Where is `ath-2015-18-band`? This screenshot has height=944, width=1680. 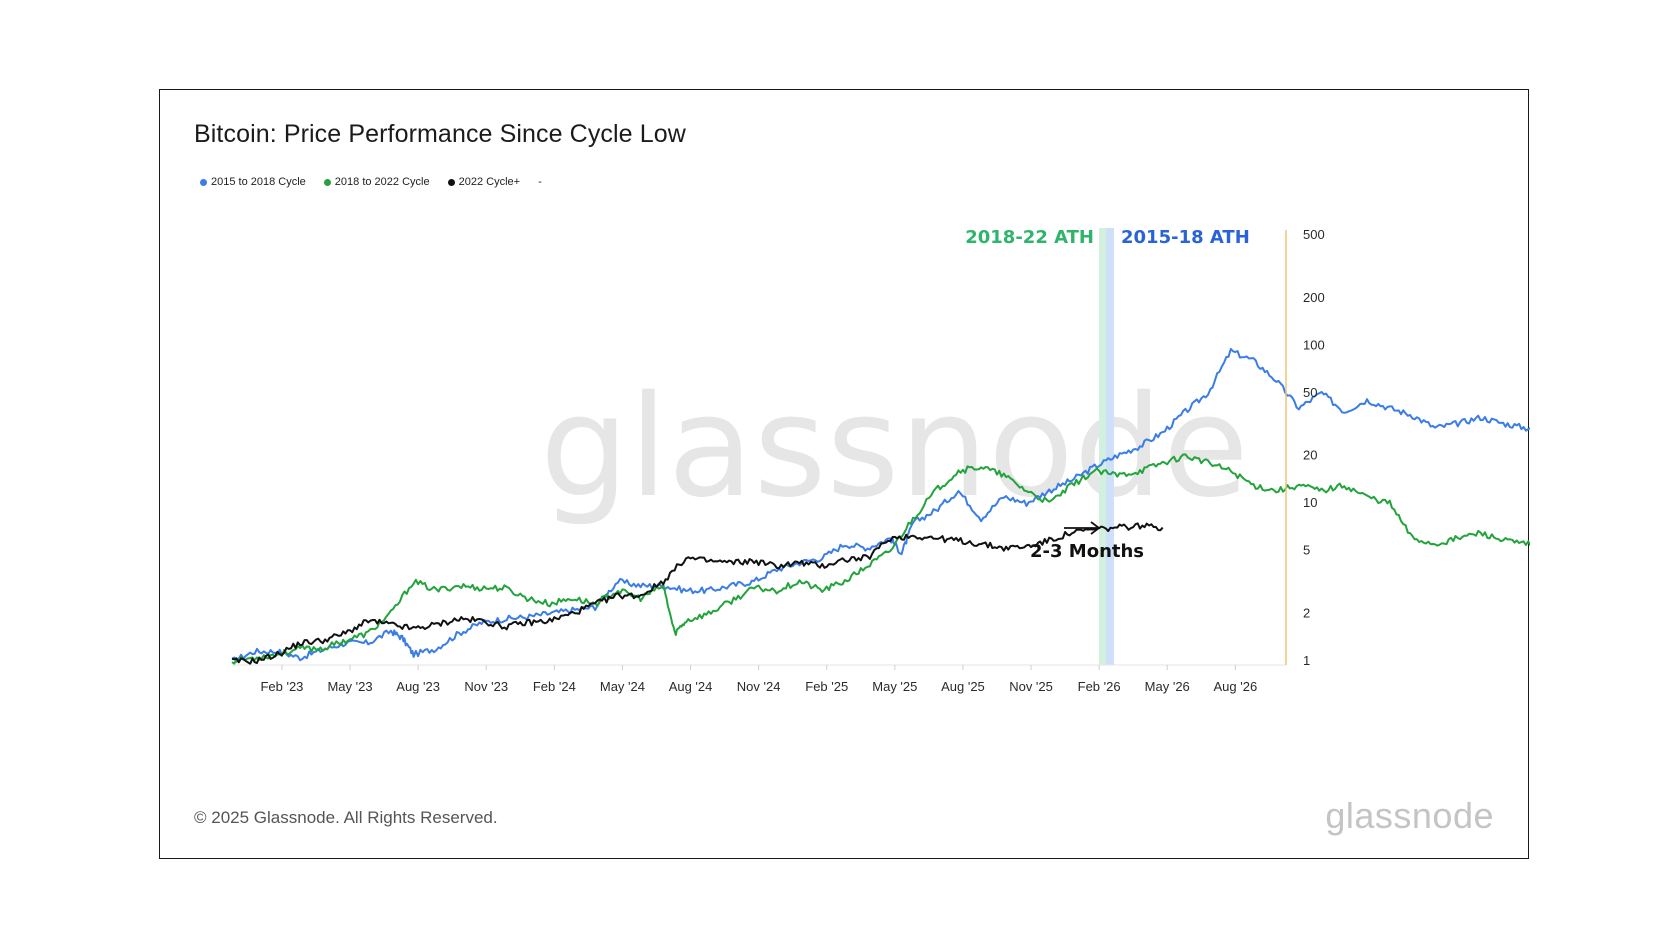 ath-2015-18-band is located at coordinates (1110, 446).